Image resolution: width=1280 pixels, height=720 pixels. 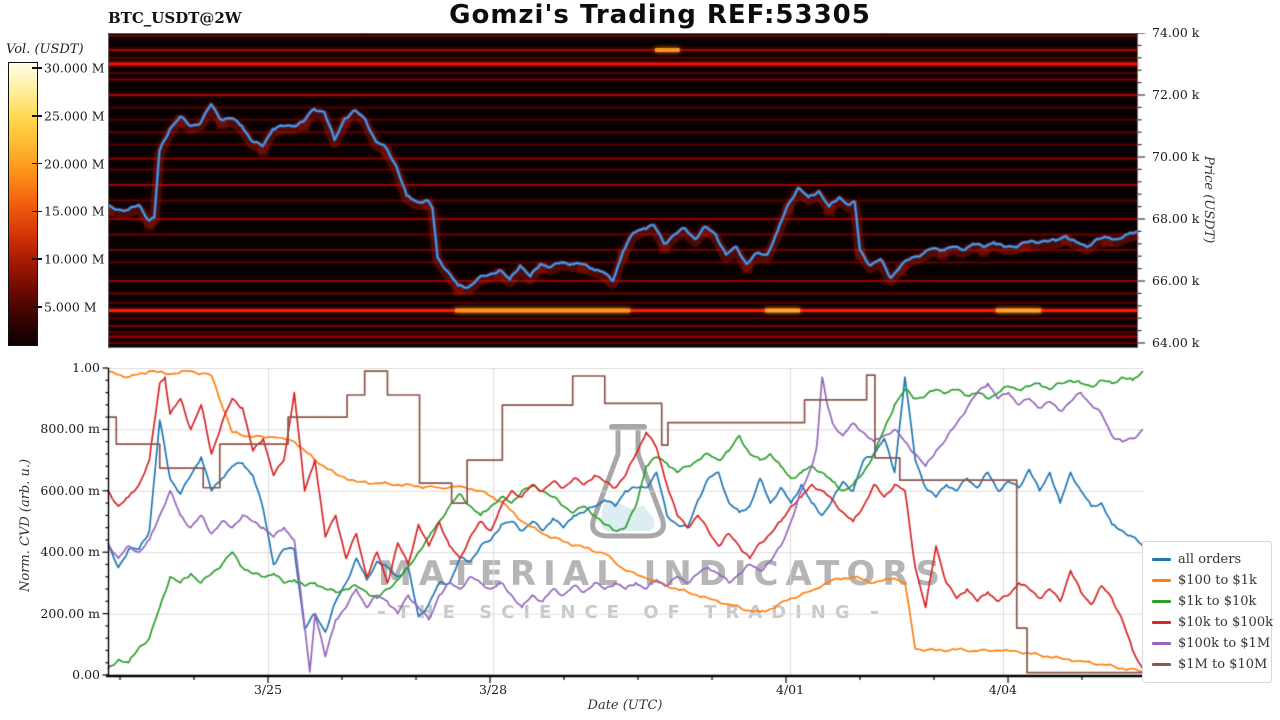 I want to click on date-axis-label: Date (UTC), so click(x=625, y=705).